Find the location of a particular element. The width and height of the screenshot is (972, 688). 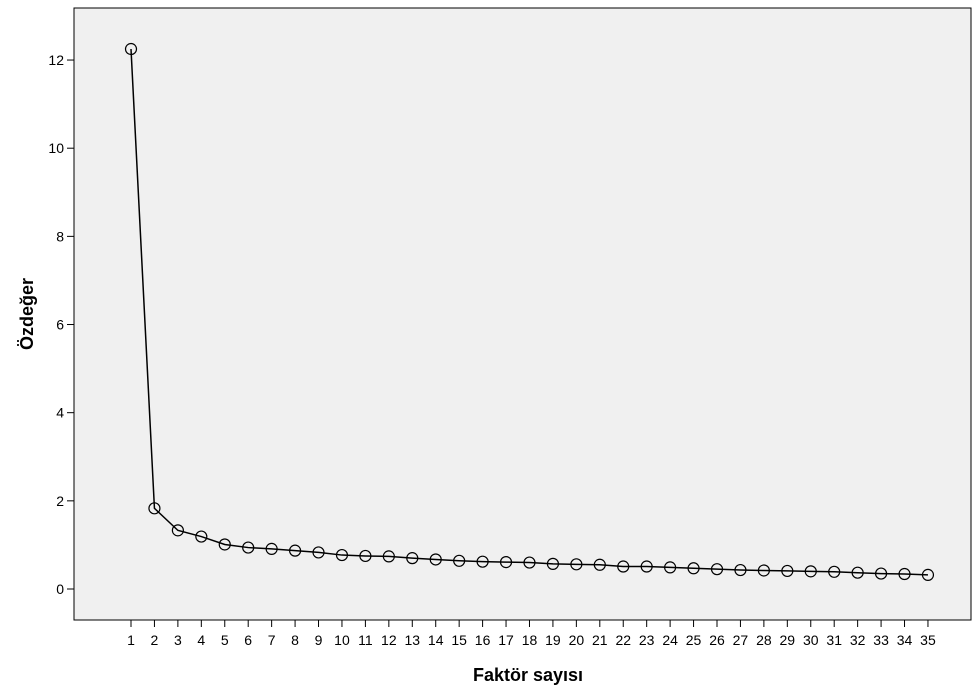

x-tick-label: 2 is located at coordinates (155, 640).